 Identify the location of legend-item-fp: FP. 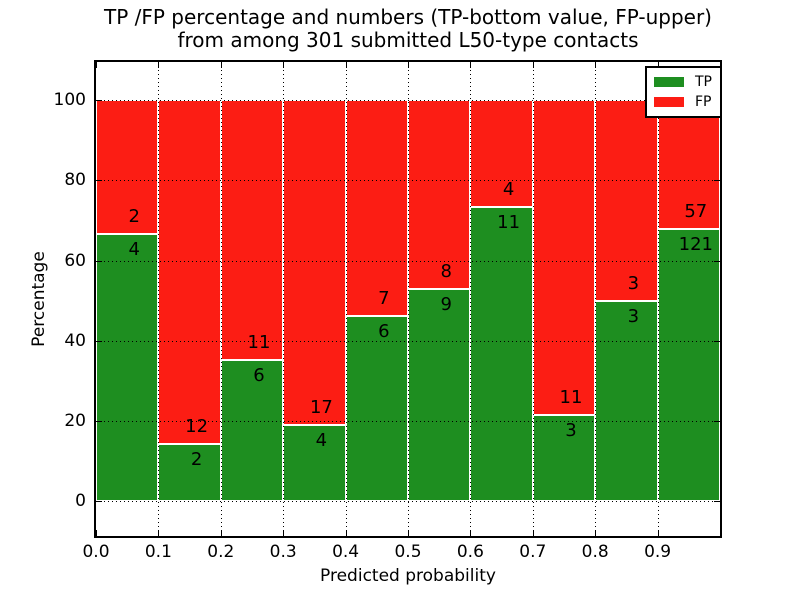
(683, 102).